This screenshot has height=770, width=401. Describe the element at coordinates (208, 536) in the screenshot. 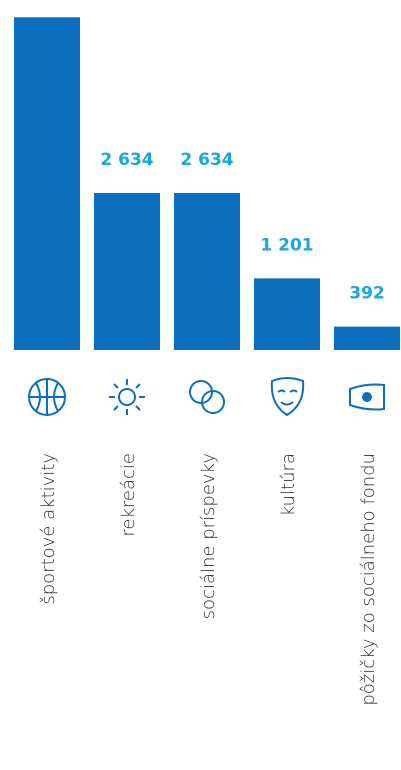

I see `category-label: sociálne príspevky` at that location.